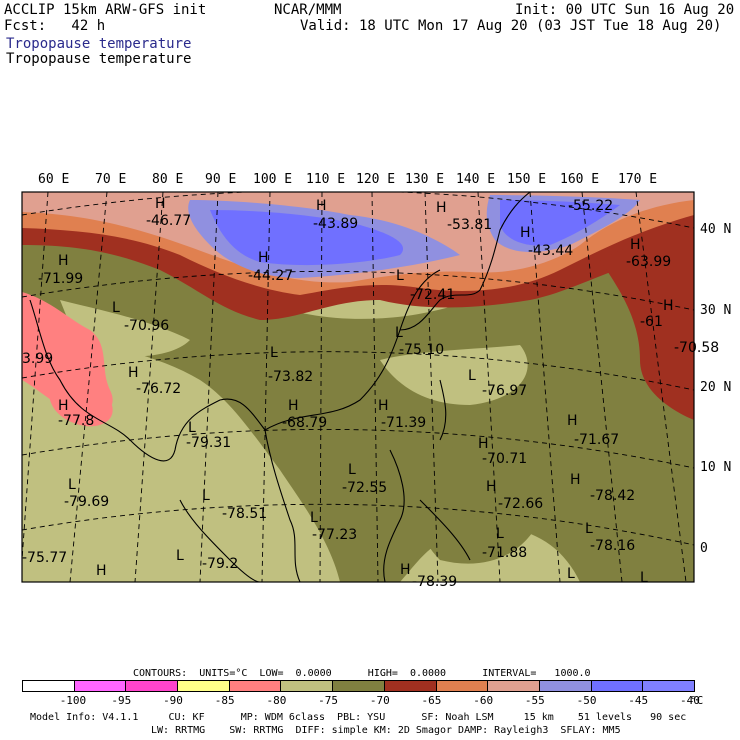 This screenshot has height=740, width=740. What do you see at coordinates (105, 10) in the screenshot?
I see `product-title: ACCLIP 15km ARW-GFS init` at bounding box center [105, 10].